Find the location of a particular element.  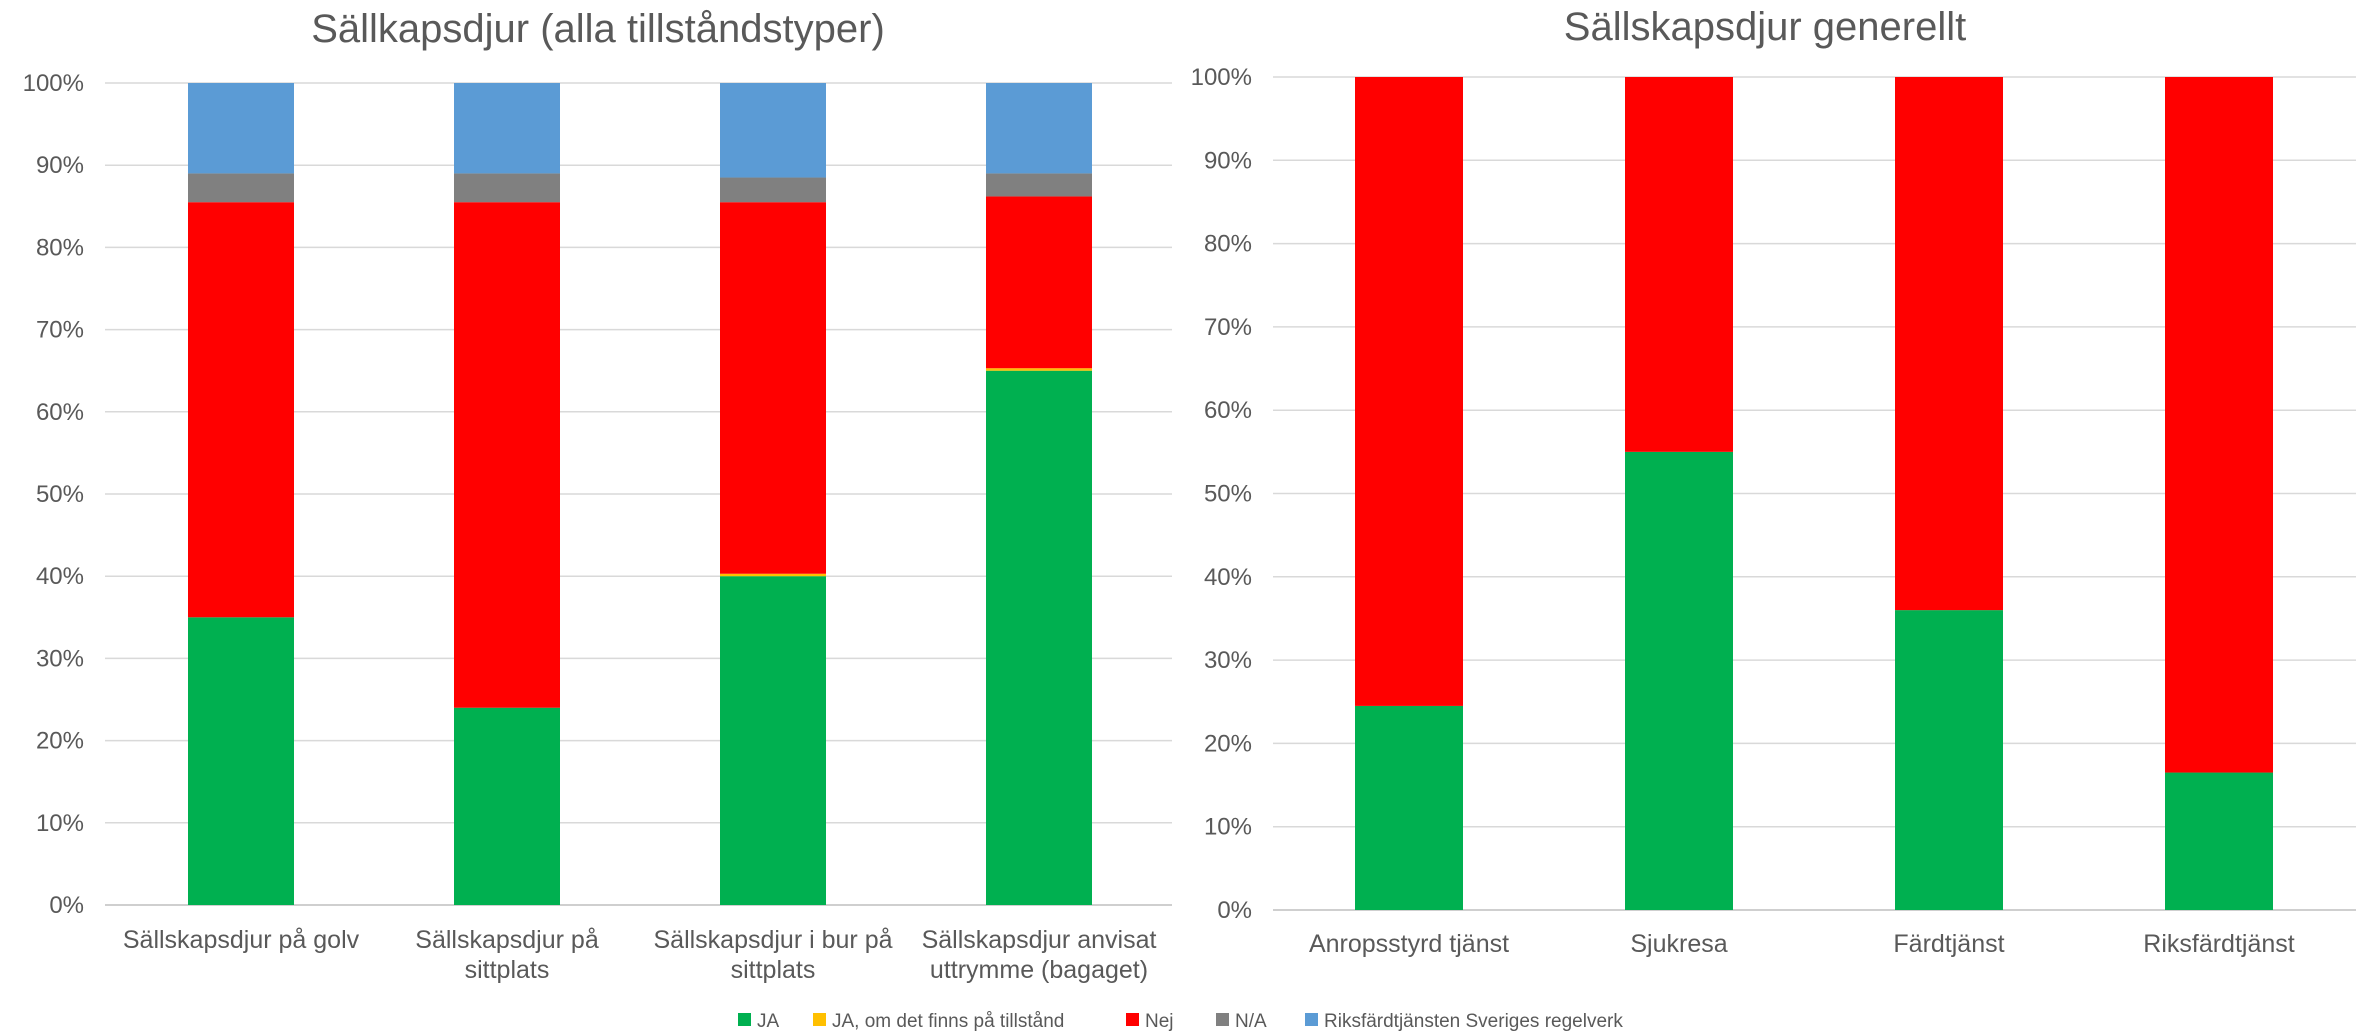

legend-label: Riksfärdtjänsten Sveriges regelverk is located at coordinates (1473, 1021).